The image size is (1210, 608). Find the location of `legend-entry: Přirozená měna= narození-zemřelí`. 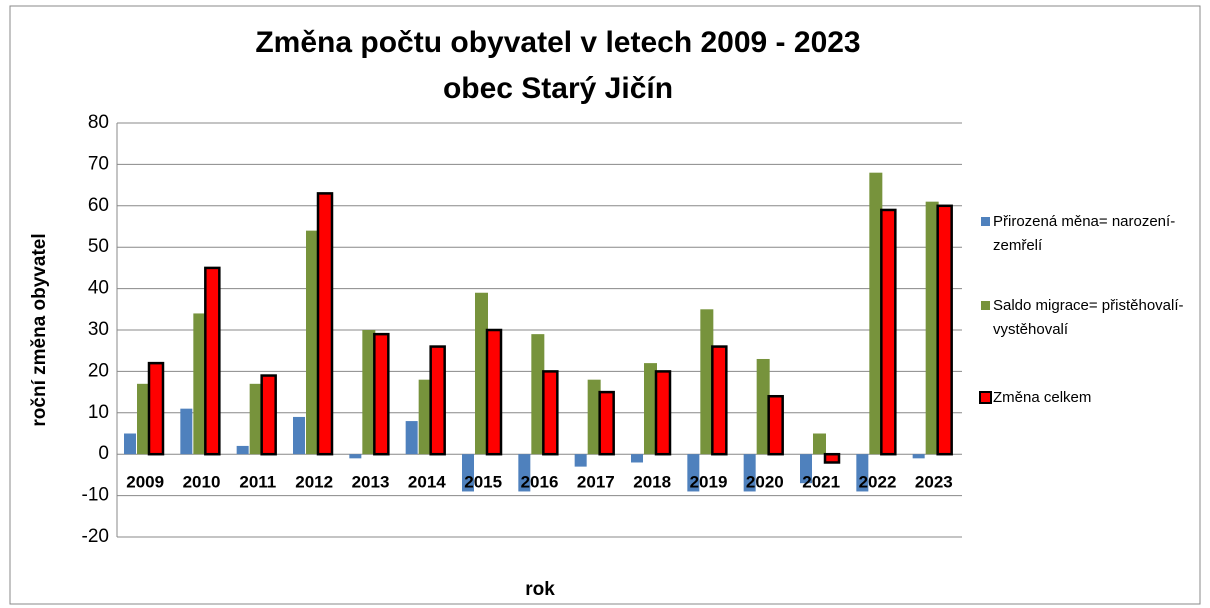

legend-entry: Přirozená měna= narození-zemřelí is located at coordinates (1094, 234).